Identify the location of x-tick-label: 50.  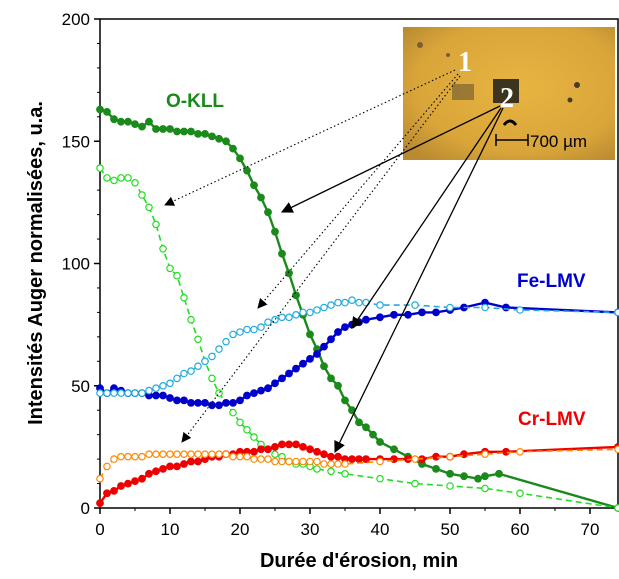
(450, 529).